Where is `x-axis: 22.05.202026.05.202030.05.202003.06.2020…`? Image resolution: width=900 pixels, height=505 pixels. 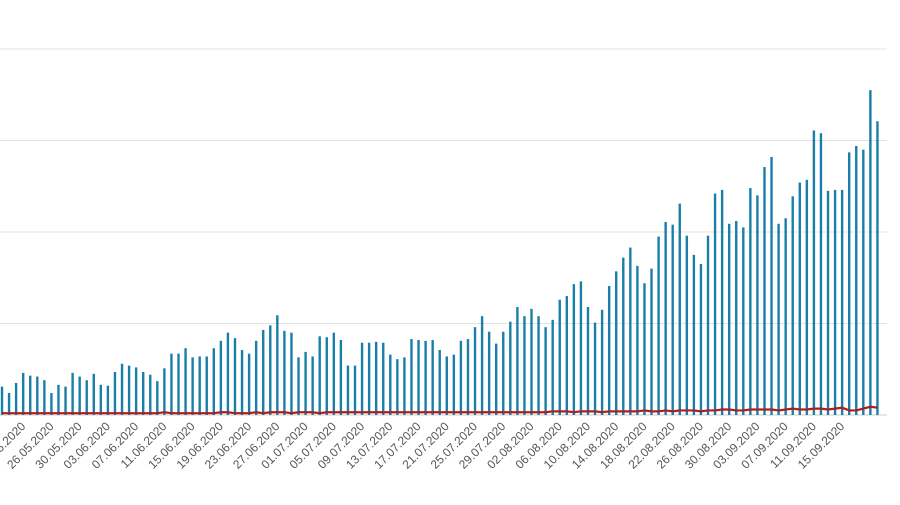 x-axis: 22.05.202026.05.202030.05.202003.06.2020… is located at coordinates (423, 445).